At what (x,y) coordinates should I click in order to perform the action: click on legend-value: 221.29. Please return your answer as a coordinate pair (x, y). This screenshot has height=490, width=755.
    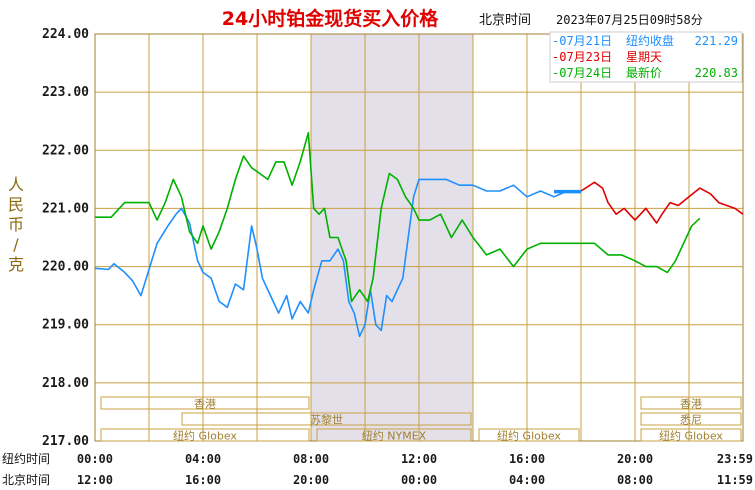
    Looking at the image, I should click on (716, 41).